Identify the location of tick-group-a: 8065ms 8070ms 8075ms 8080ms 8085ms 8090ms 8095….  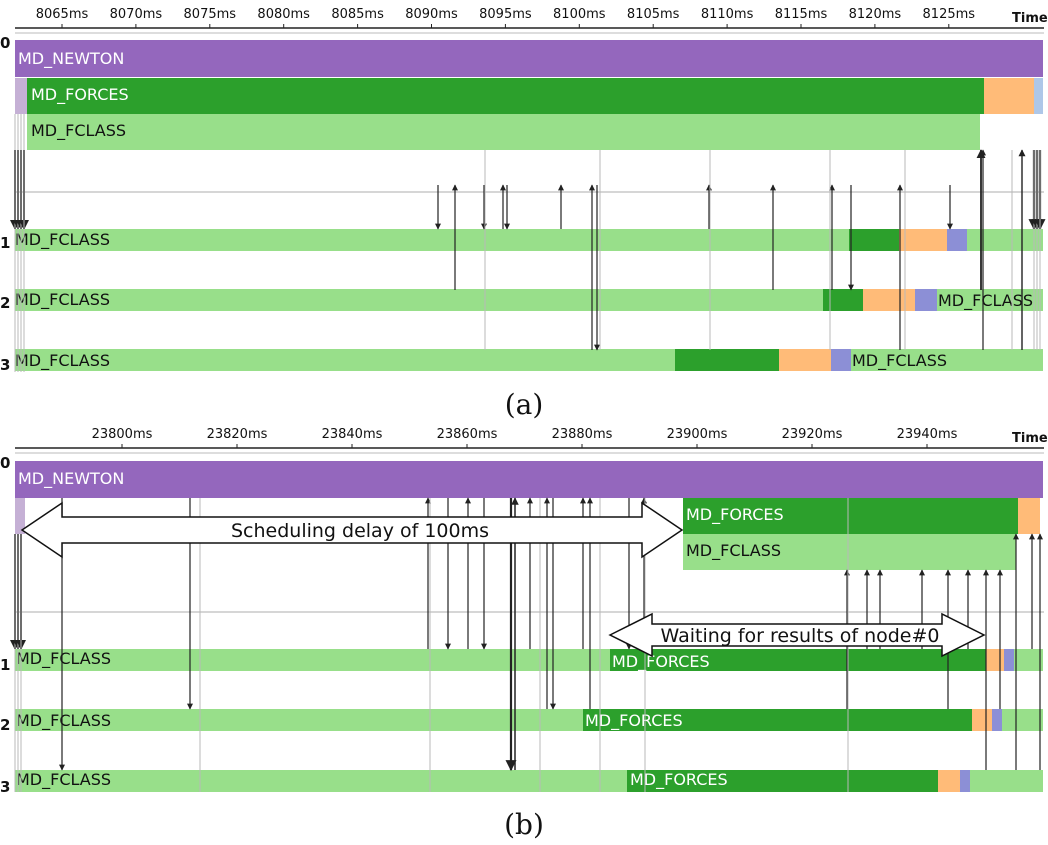
(506, 17).